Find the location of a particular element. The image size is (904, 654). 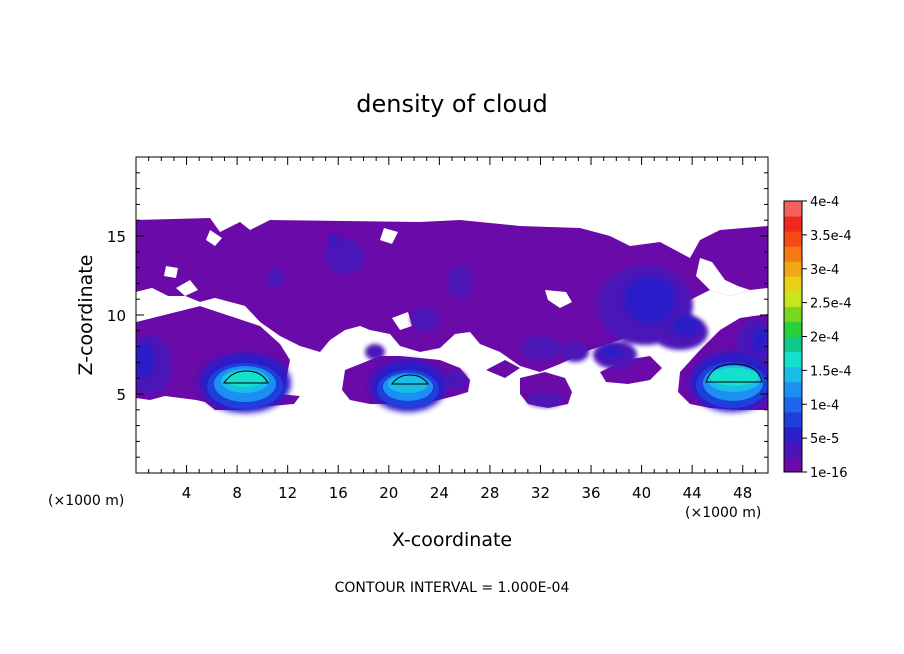

x-tick-label: 8 is located at coordinates (237, 493).